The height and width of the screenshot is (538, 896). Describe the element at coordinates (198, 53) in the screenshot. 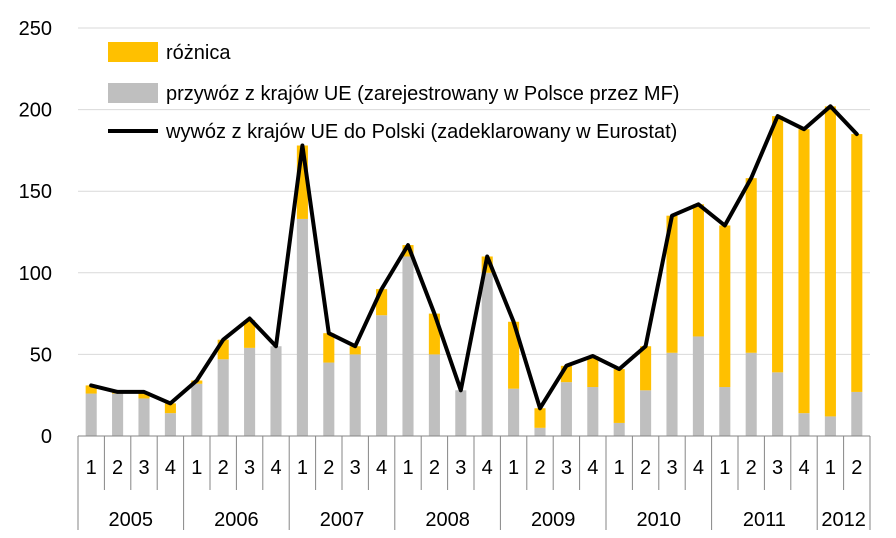

I see `legend-label-difference: różnica` at that location.